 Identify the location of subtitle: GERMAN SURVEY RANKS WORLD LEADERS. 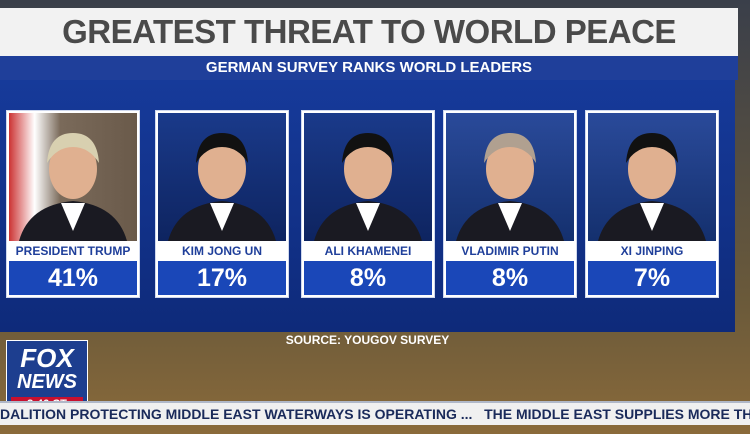
(369, 68).